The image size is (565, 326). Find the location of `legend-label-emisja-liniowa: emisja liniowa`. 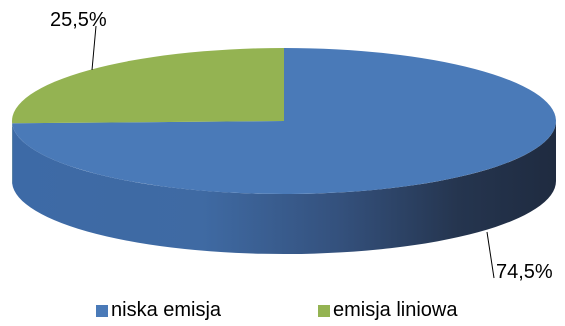

legend-label-emisja-liniowa: emisja liniowa is located at coordinates (395, 310).